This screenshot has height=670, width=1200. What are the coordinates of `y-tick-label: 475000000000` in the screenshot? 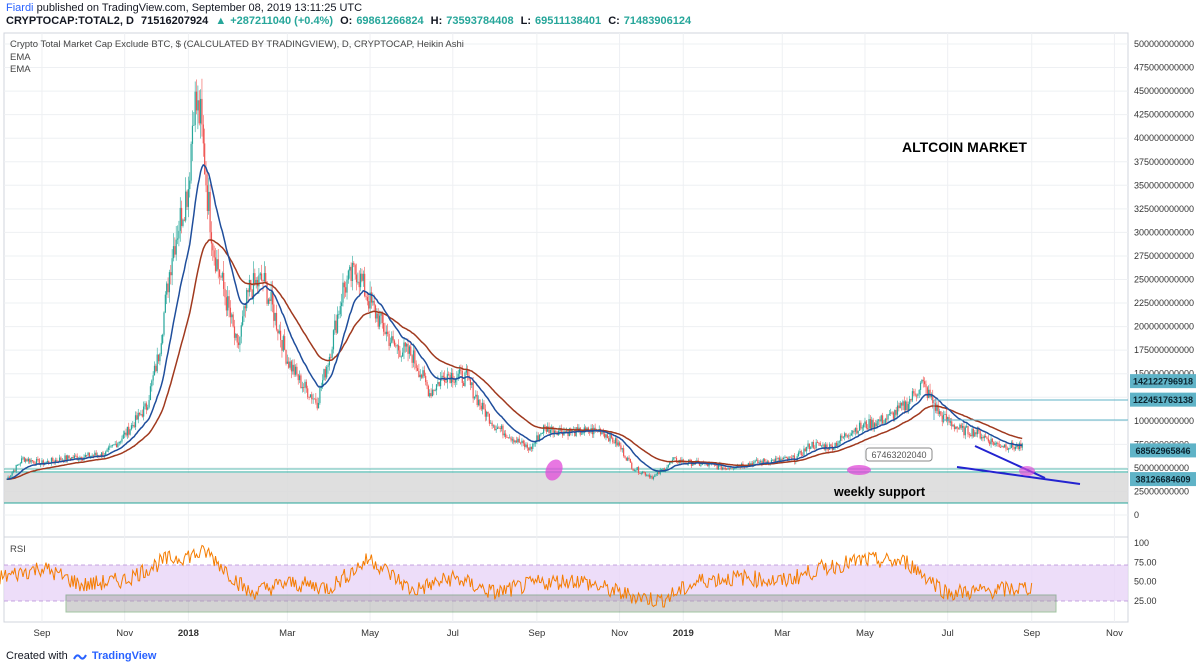 It's located at (1164, 68).